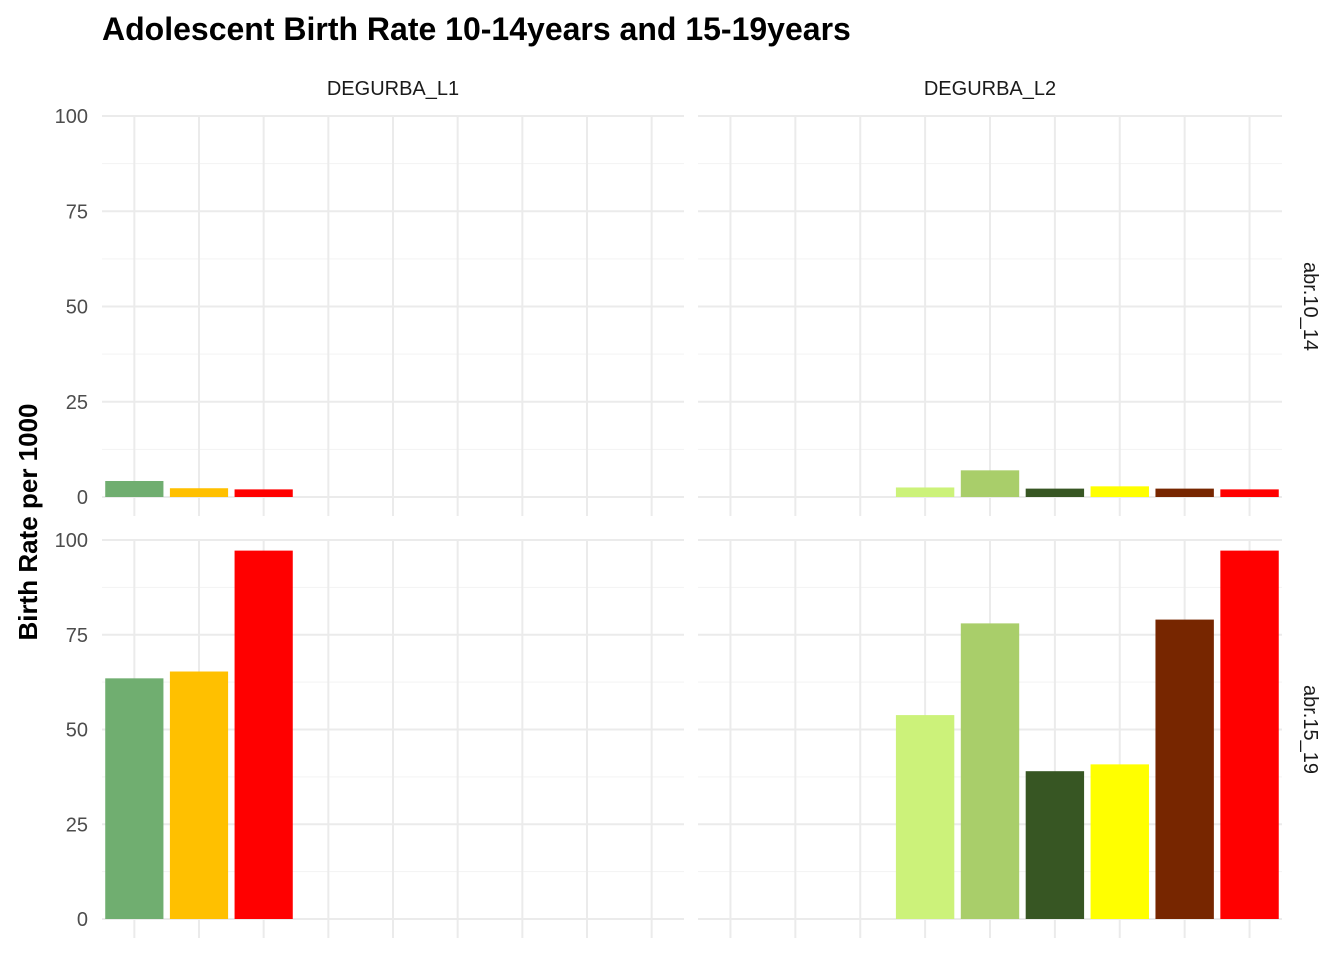  Describe the element at coordinates (1310, 306) in the screenshot. I see `row-facet-label: abr.10_14` at that location.